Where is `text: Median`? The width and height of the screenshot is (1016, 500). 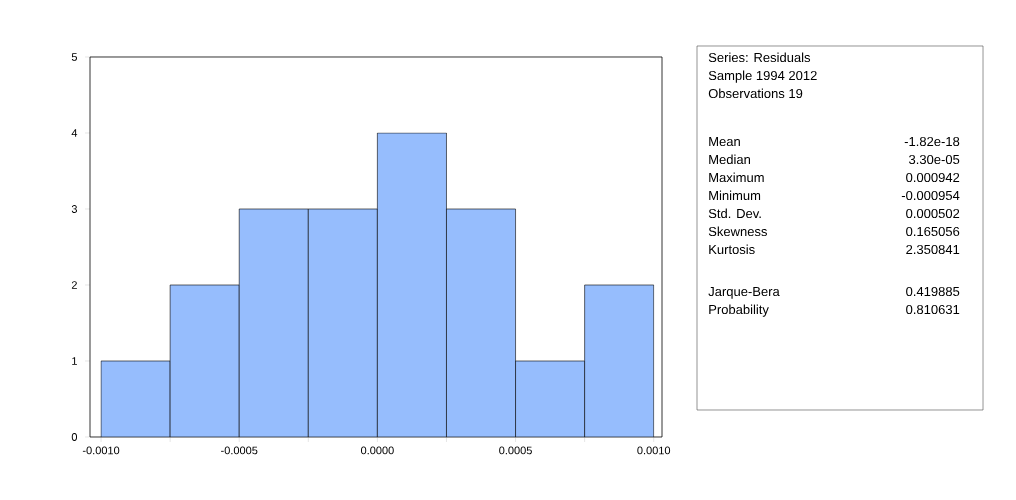 text: Median is located at coordinates (729, 159).